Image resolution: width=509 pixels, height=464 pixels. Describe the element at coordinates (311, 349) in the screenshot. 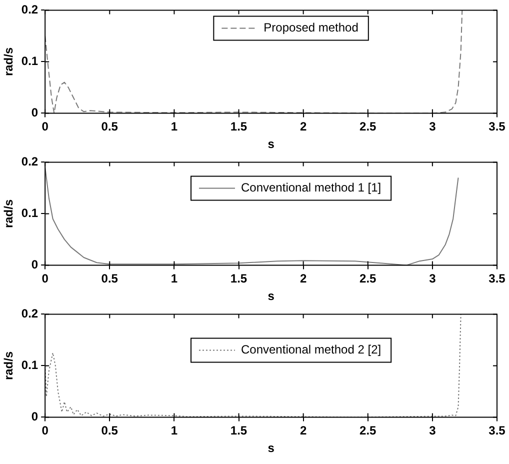

I see `legend-label: Conventional method 2 [2]` at that location.